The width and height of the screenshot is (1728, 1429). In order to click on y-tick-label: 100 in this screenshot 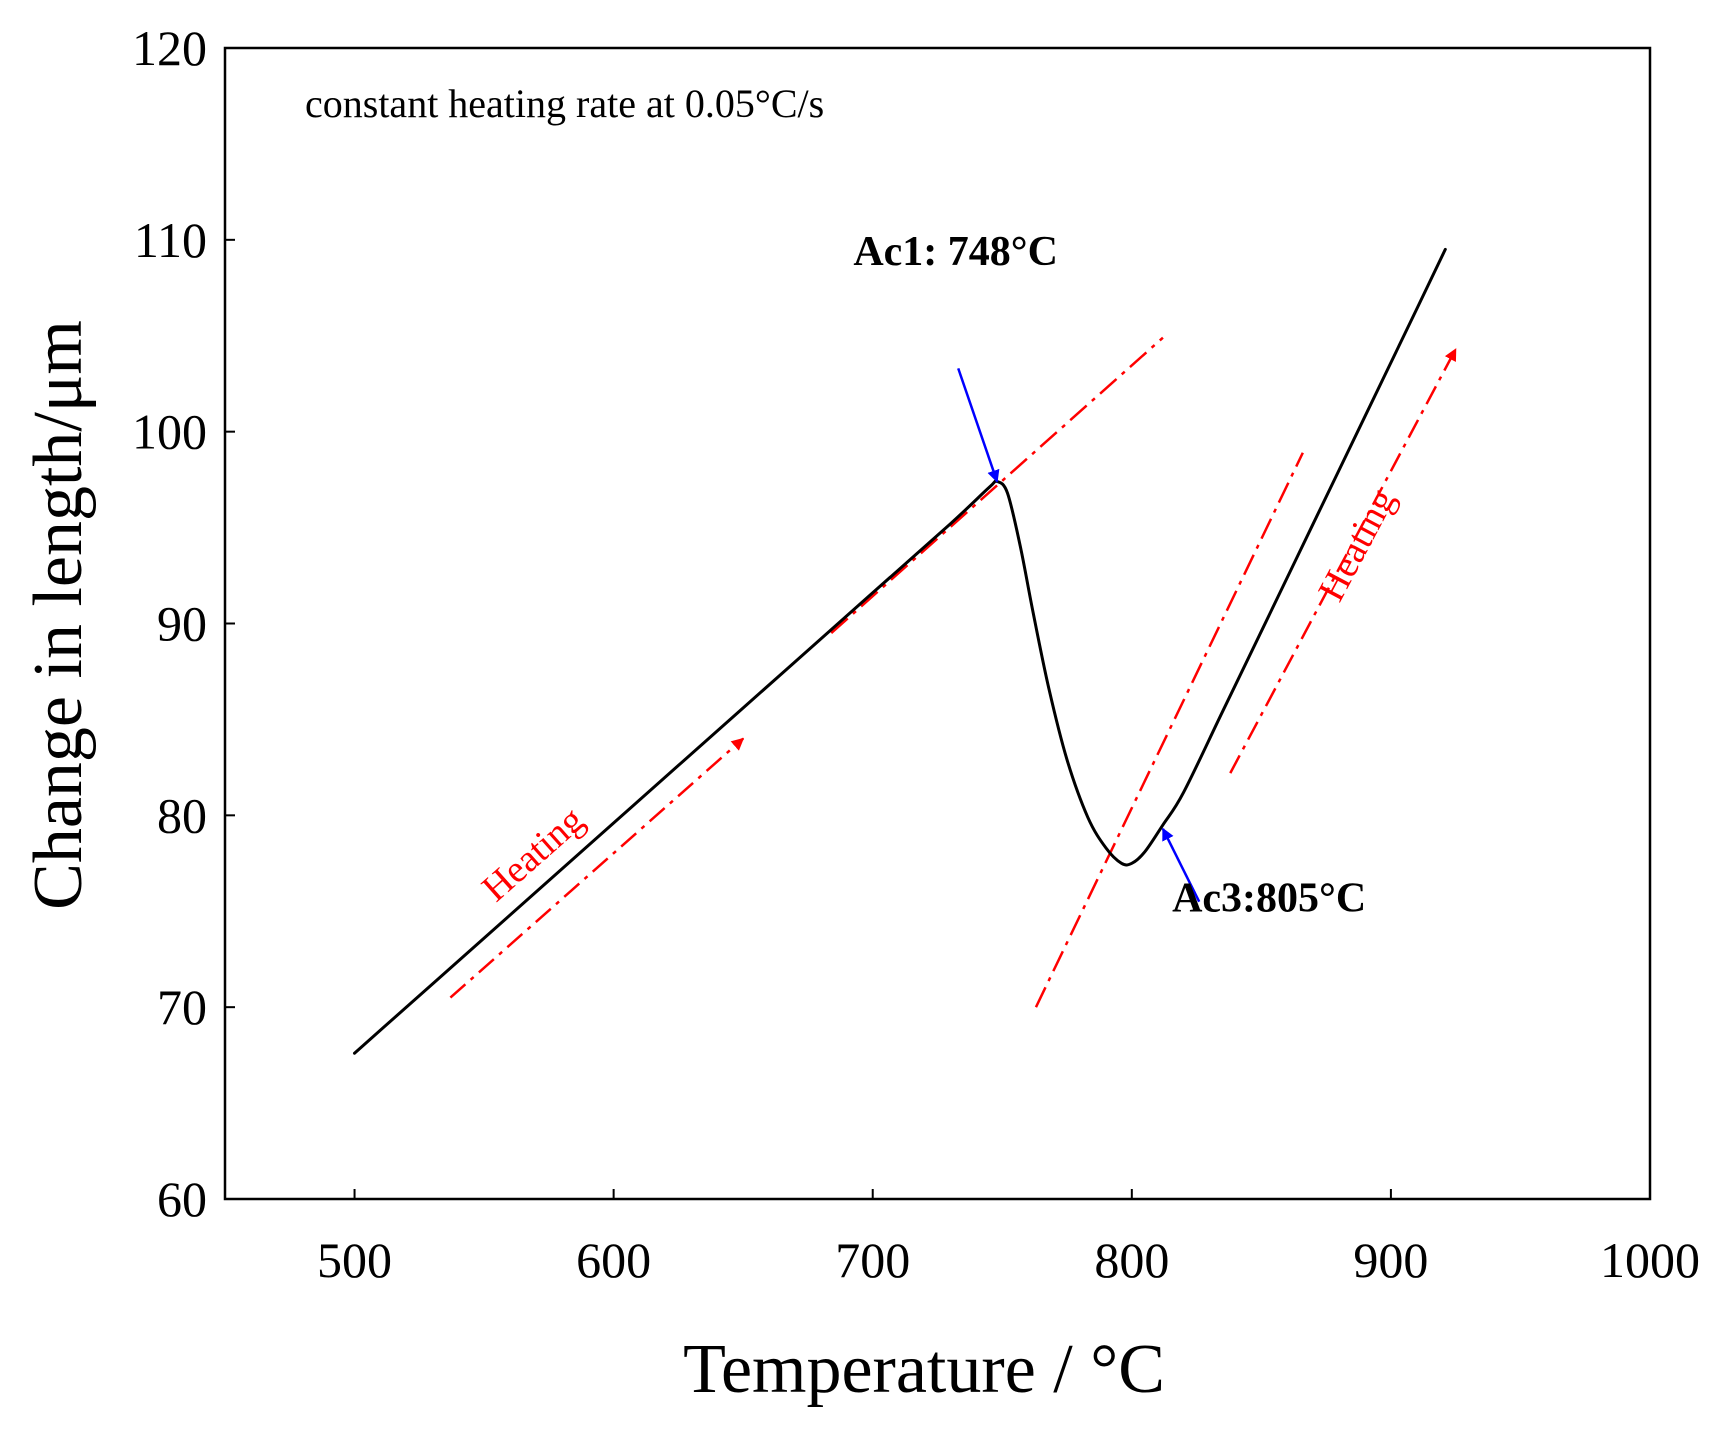, I will do `click(169, 432)`.